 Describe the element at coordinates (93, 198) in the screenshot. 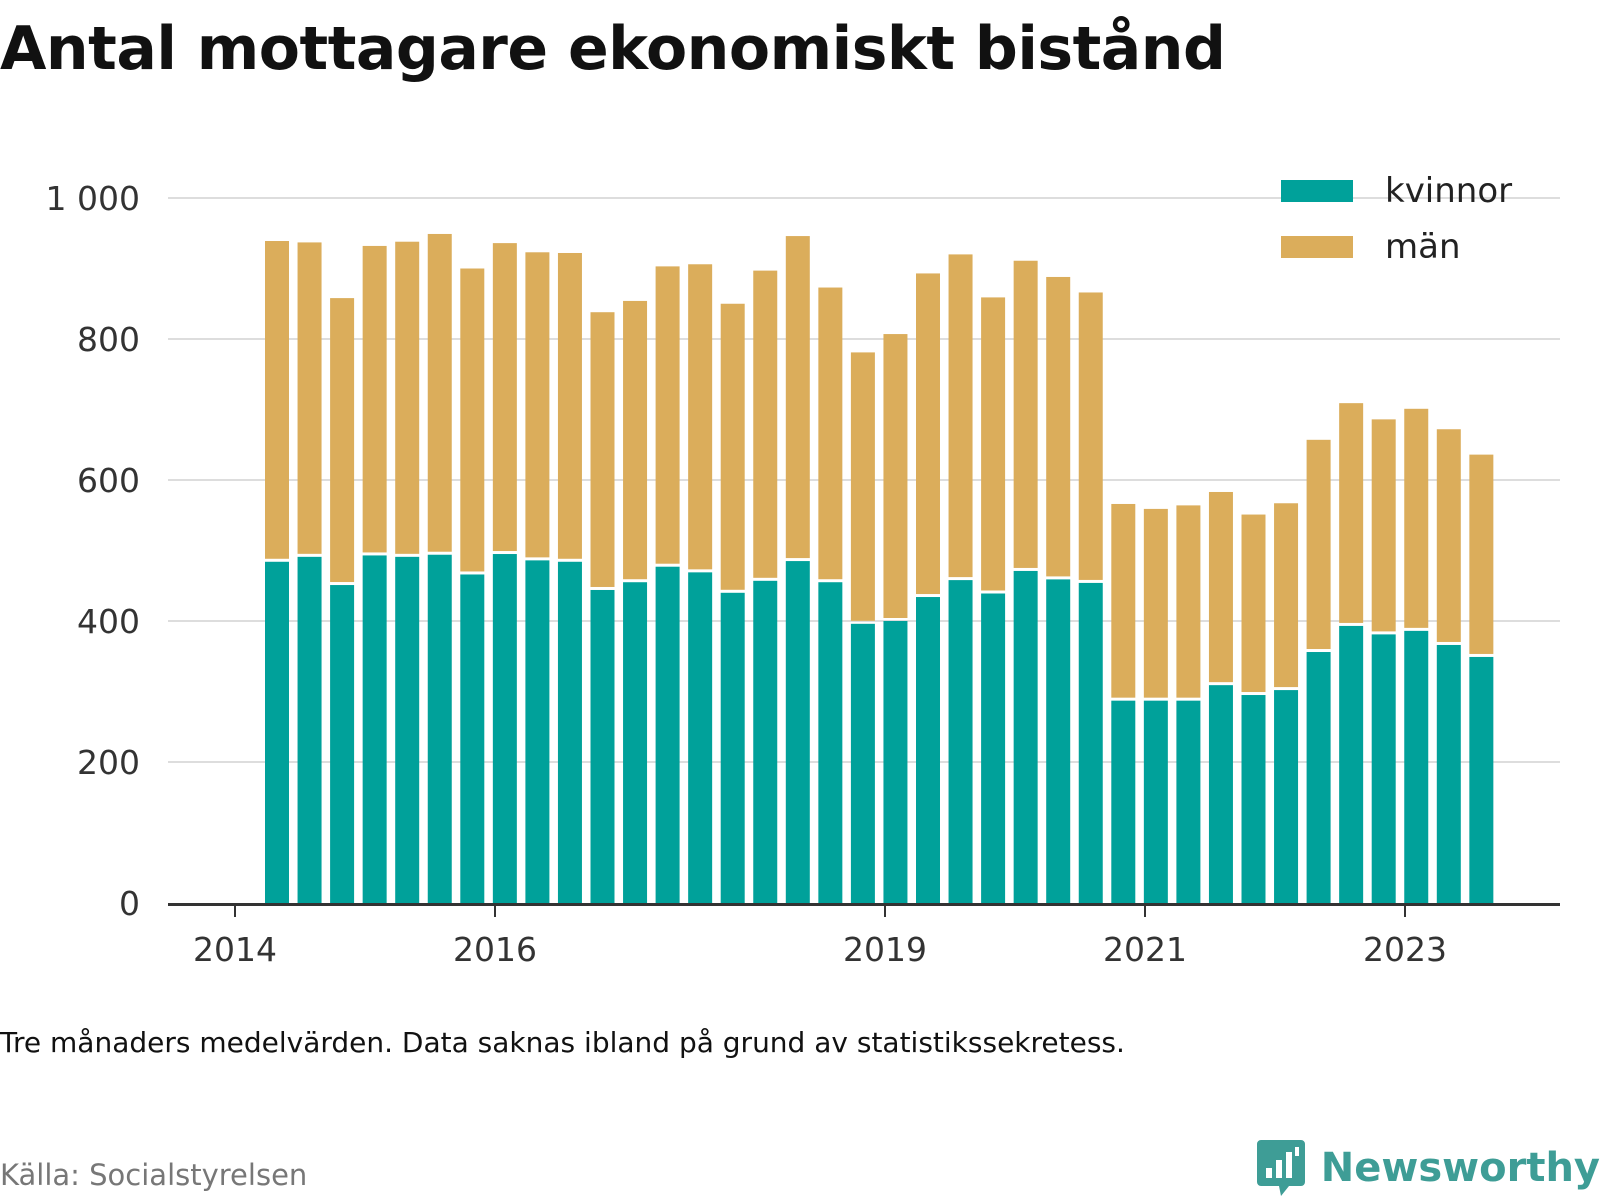

I see `y-tick-label: 1 000` at that location.